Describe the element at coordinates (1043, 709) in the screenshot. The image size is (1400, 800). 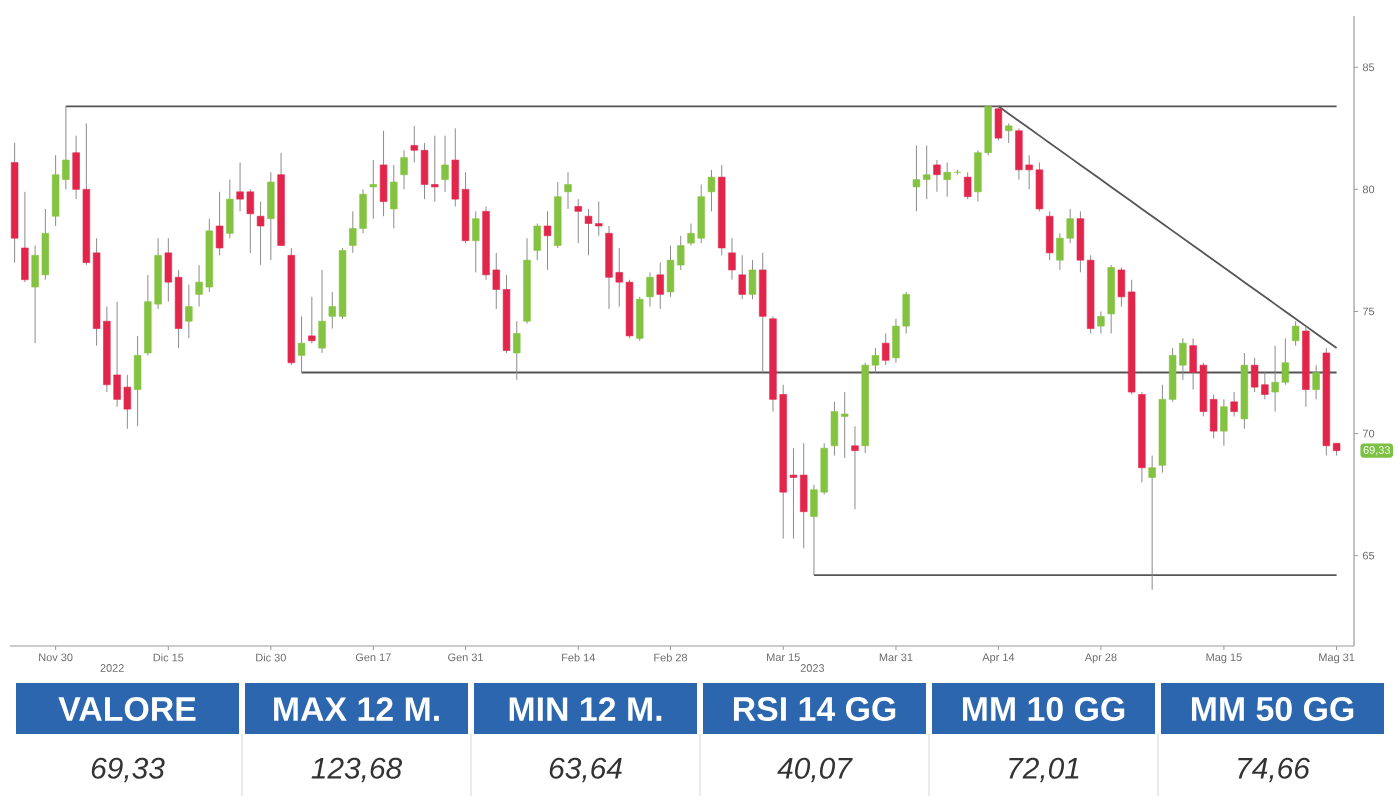
I see `text: MM 10 GG` at that location.